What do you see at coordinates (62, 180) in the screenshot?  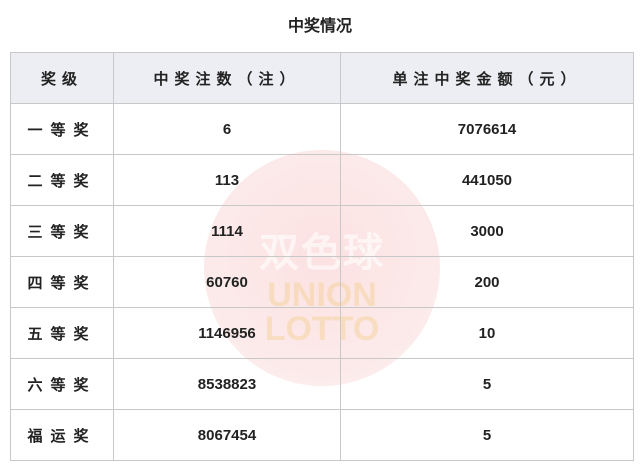 I see `prize-level-cell: 二等奖` at bounding box center [62, 180].